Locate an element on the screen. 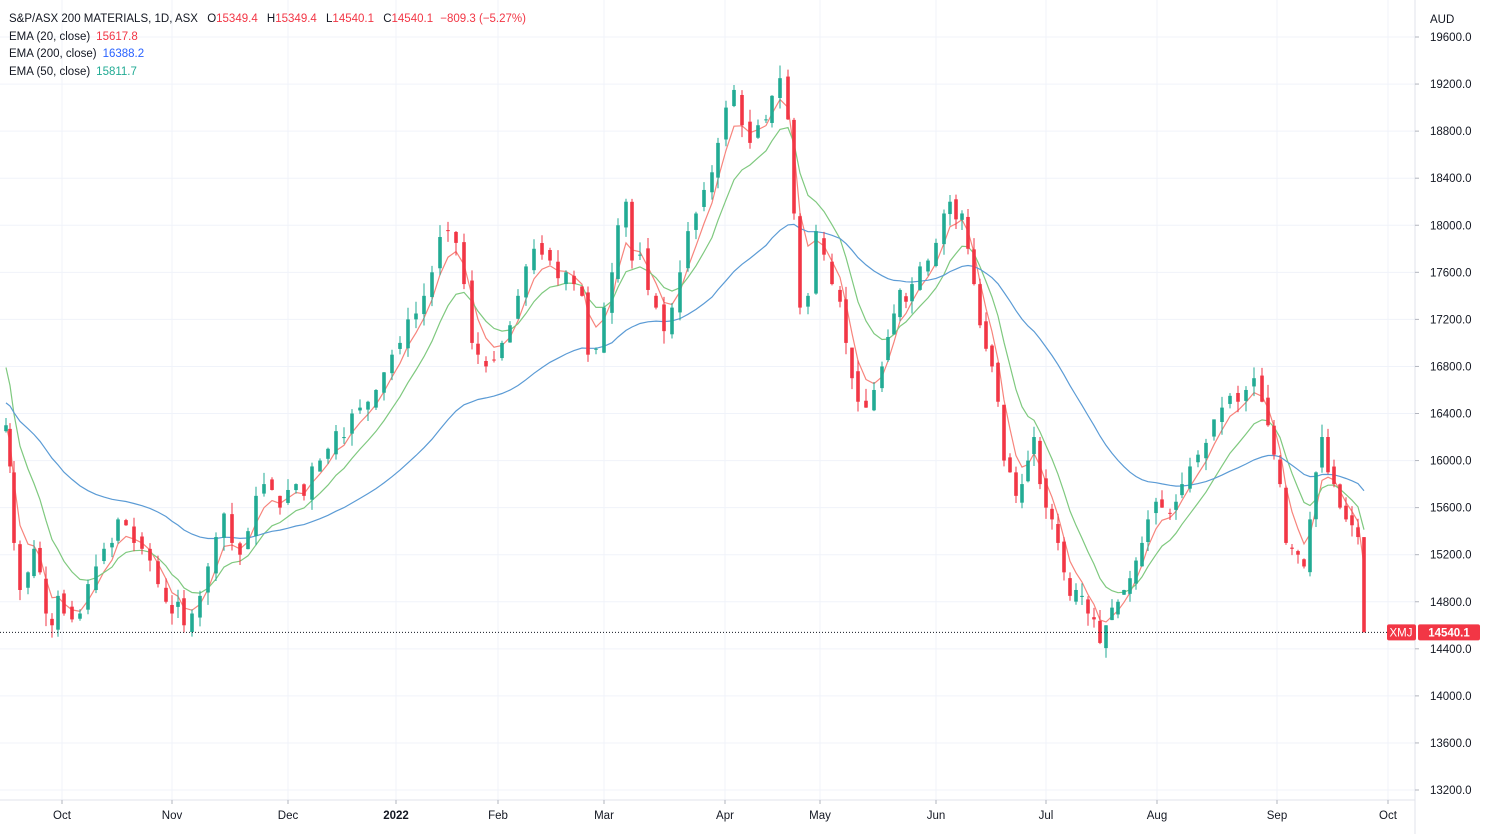  ema20-row: EMA (20, close) 15617.8 is located at coordinates (267, 38).